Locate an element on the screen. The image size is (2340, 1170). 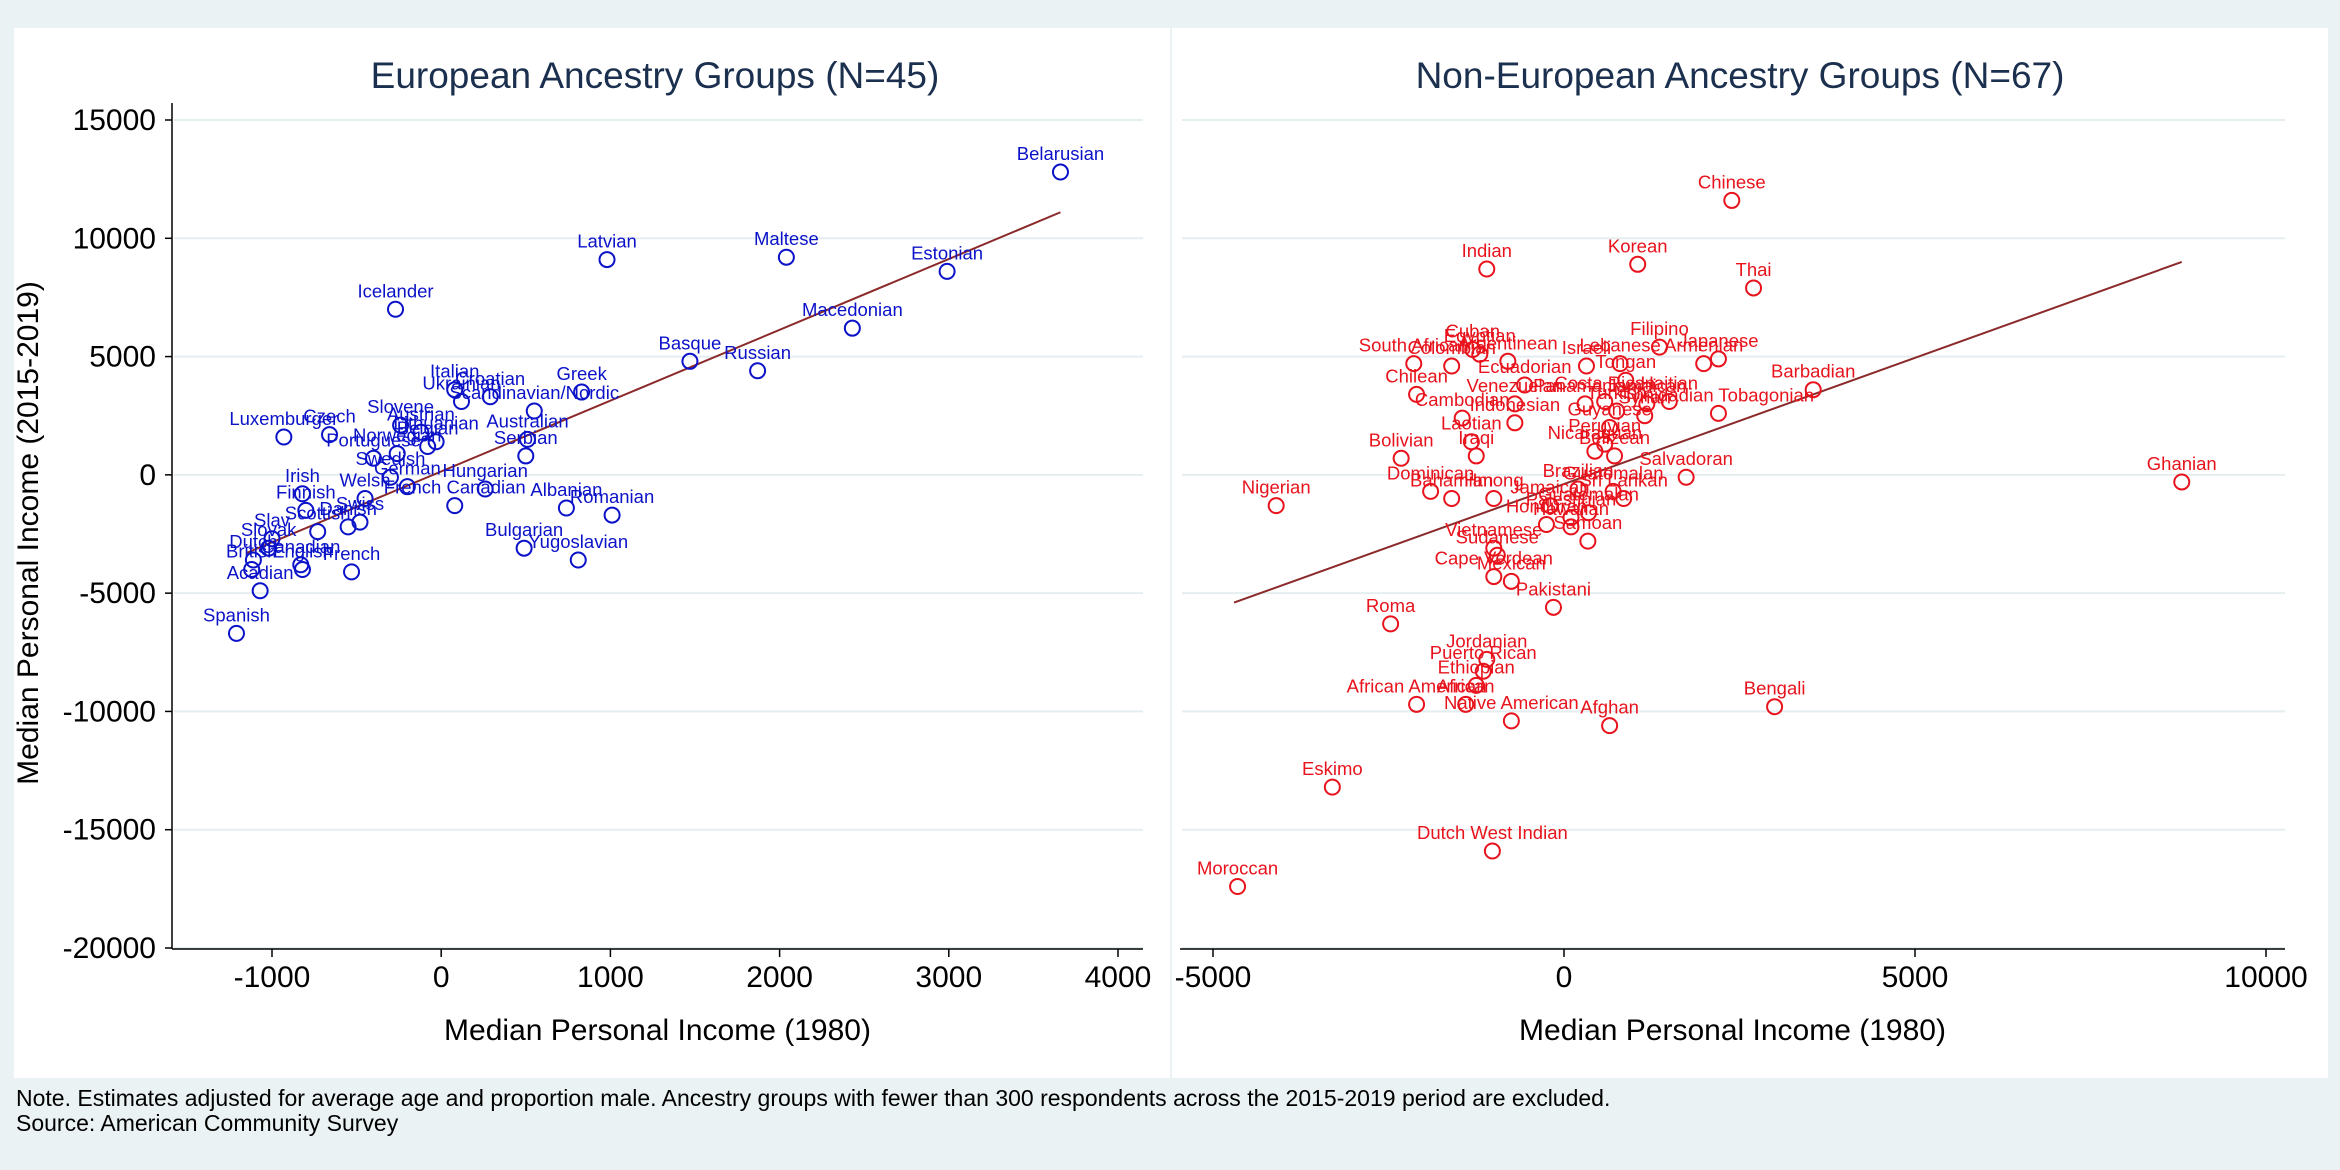
chart2-point-label: Honduran is located at coordinates (1546, 506).